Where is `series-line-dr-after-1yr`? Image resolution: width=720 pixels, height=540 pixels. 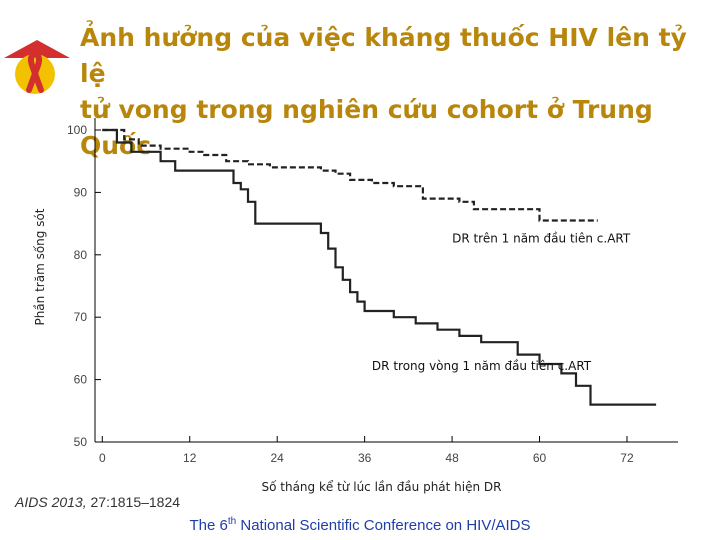 series-line-dr-after-1yr is located at coordinates (350, 175).